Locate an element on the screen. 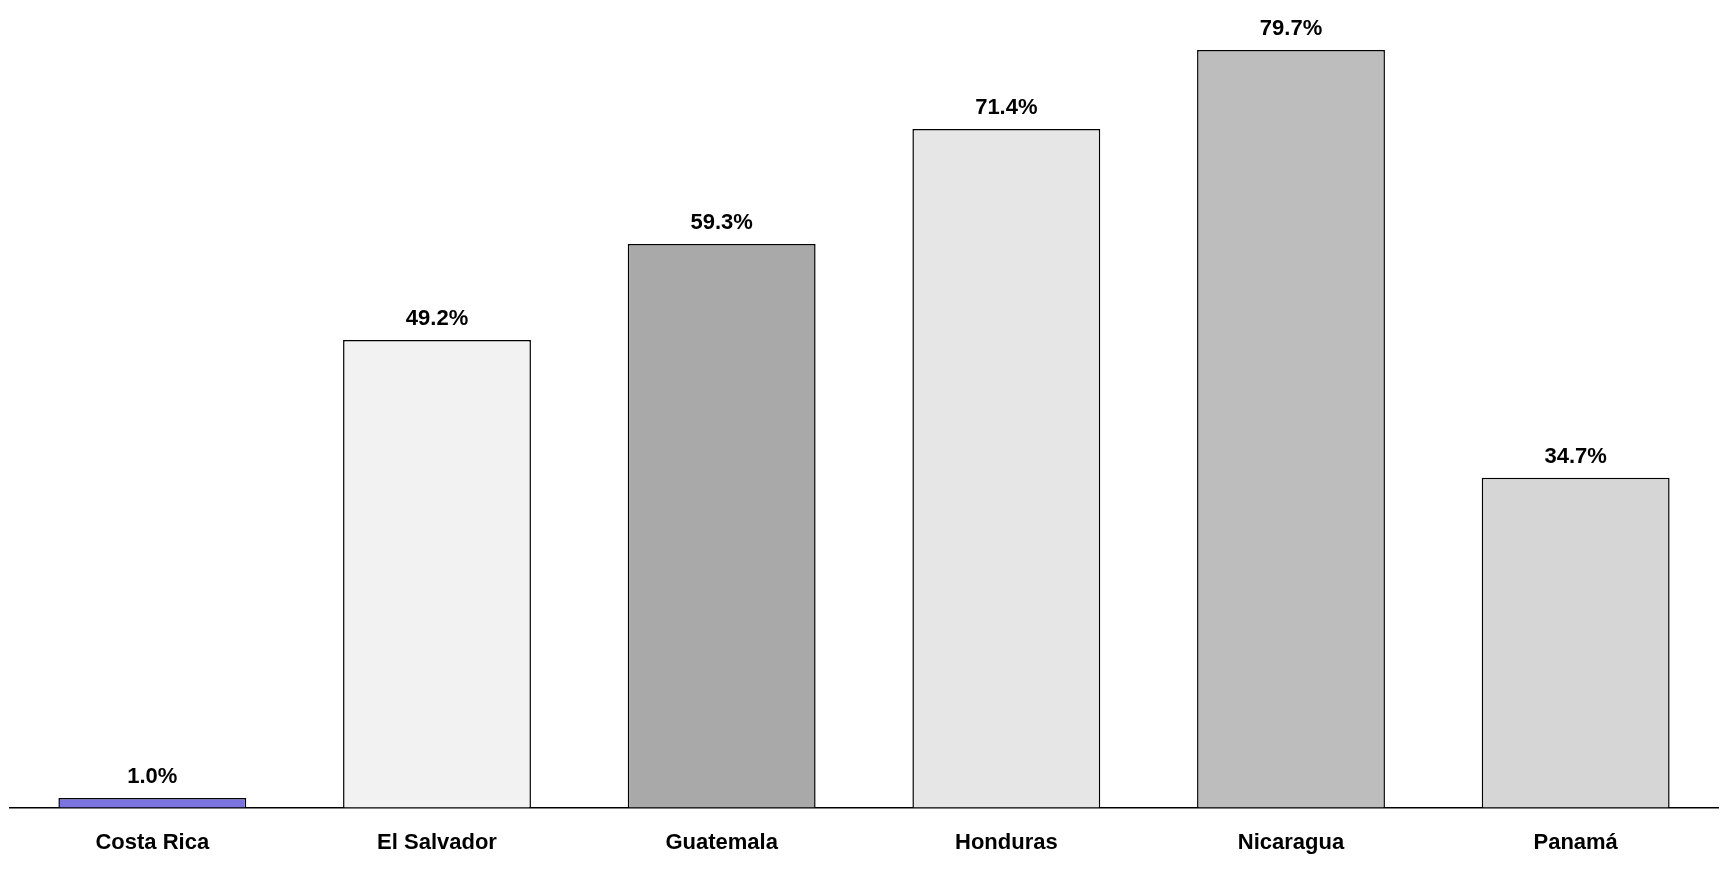 This screenshot has width=1728, height=888. x-tick-label: Nicaragua is located at coordinates (1291, 841).